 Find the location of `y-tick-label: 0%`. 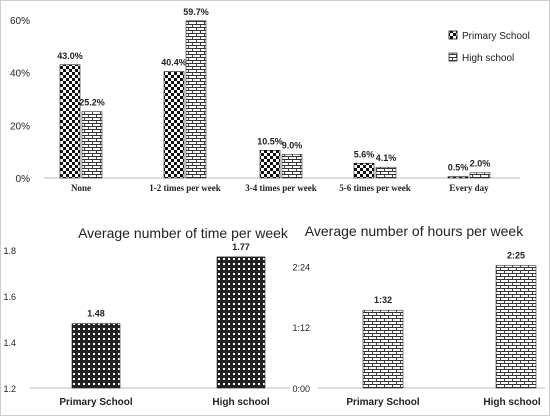

y-tick-label: 0% is located at coordinates (23, 179).